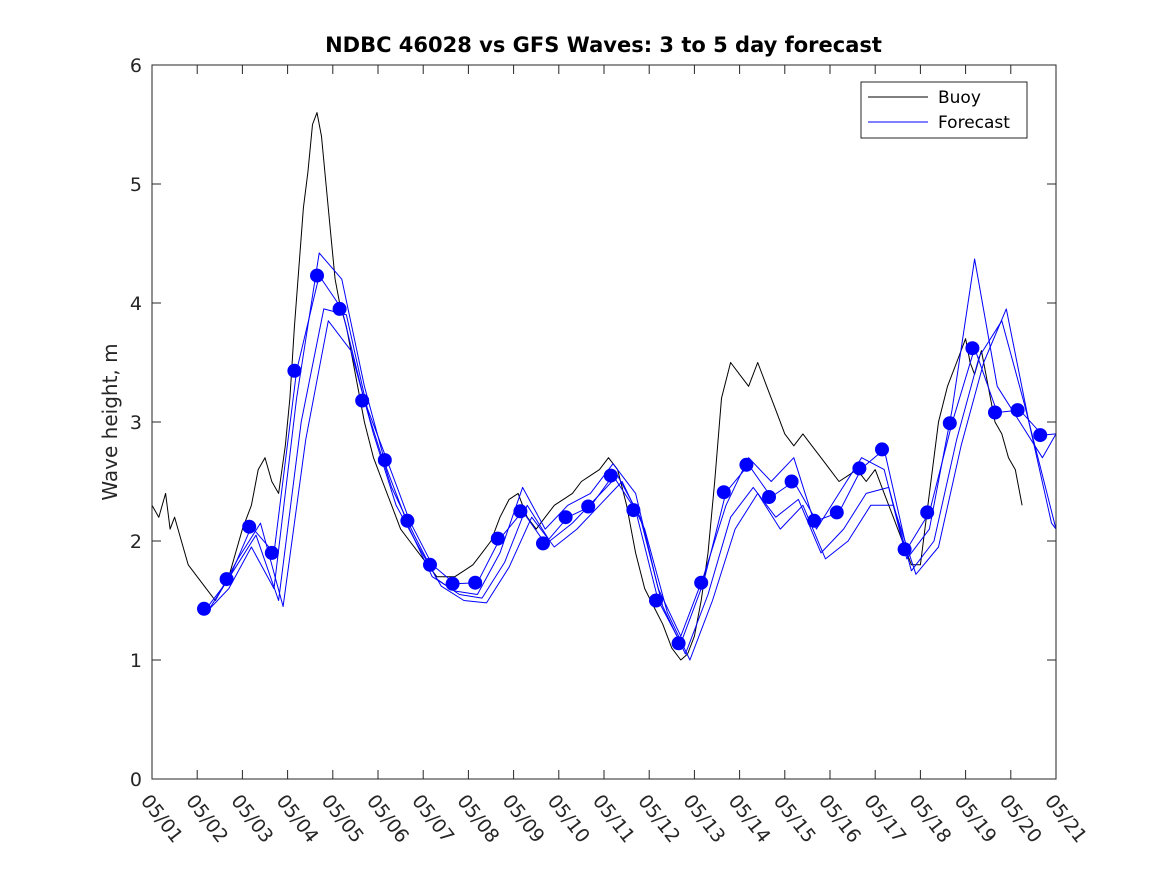 The width and height of the screenshot is (1167, 875). What do you see at coordinates (136, 542) in the screenshot?
I see `y-tick-label: 2` at bounding box center [136, 542].